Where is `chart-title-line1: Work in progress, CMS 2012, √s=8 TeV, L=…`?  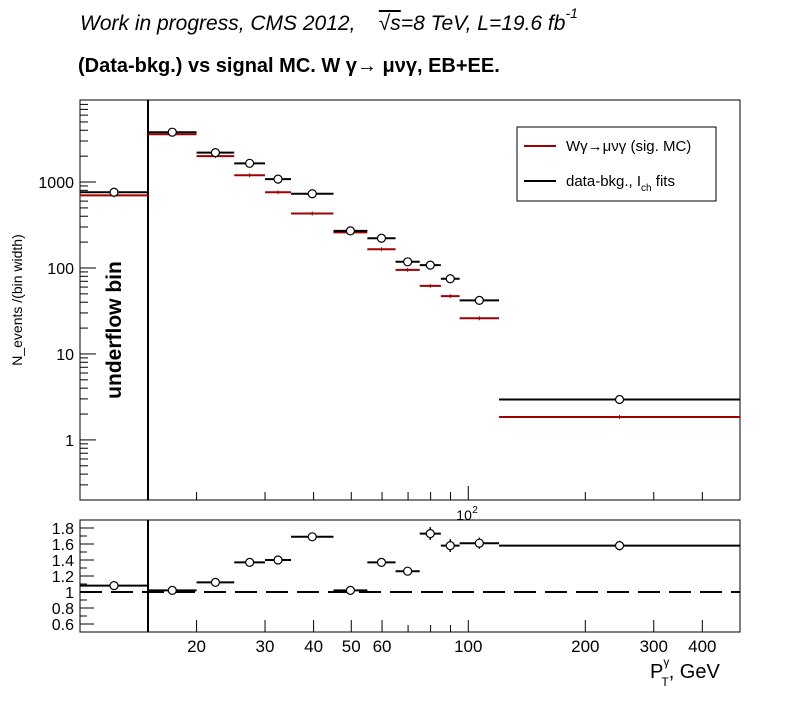
chart-title-line1: Work in progress, CMS 2012, √s=8 TeV, L=… is located at coordinates (329, 20).